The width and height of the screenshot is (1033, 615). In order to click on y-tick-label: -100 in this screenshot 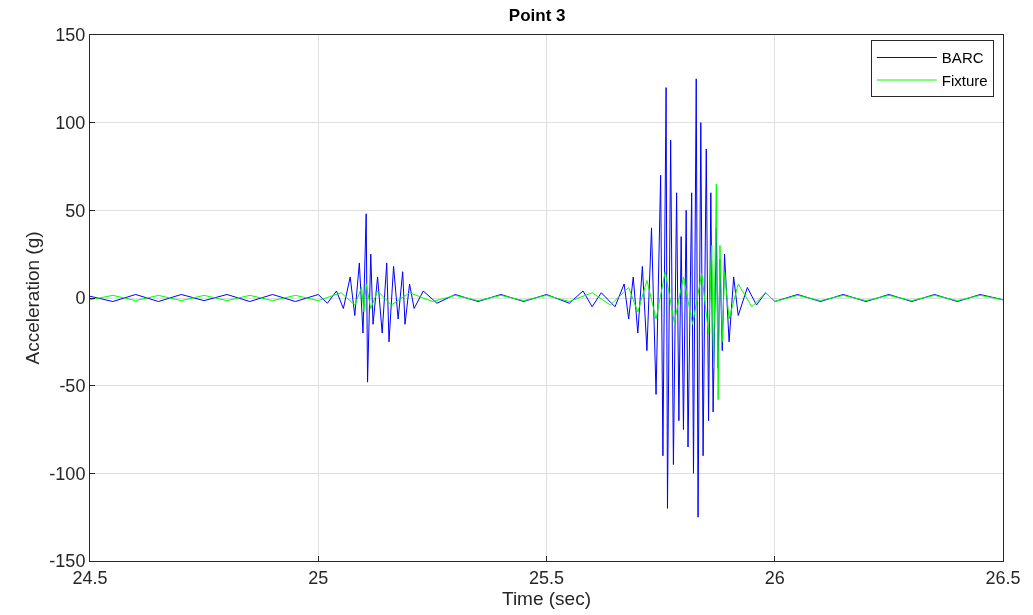, I will do `click(67, 473)`.